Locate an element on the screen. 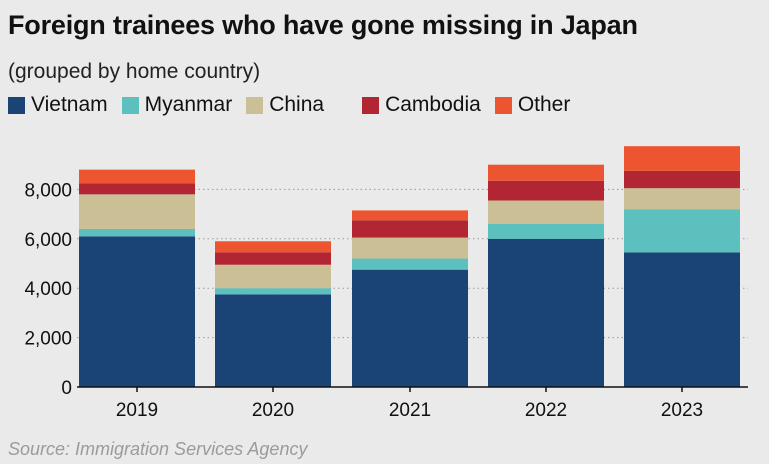 The height and width of the screenshot is (464, 769). legend-item-myanmar: Myanmar is located at coordinates (177, 105).